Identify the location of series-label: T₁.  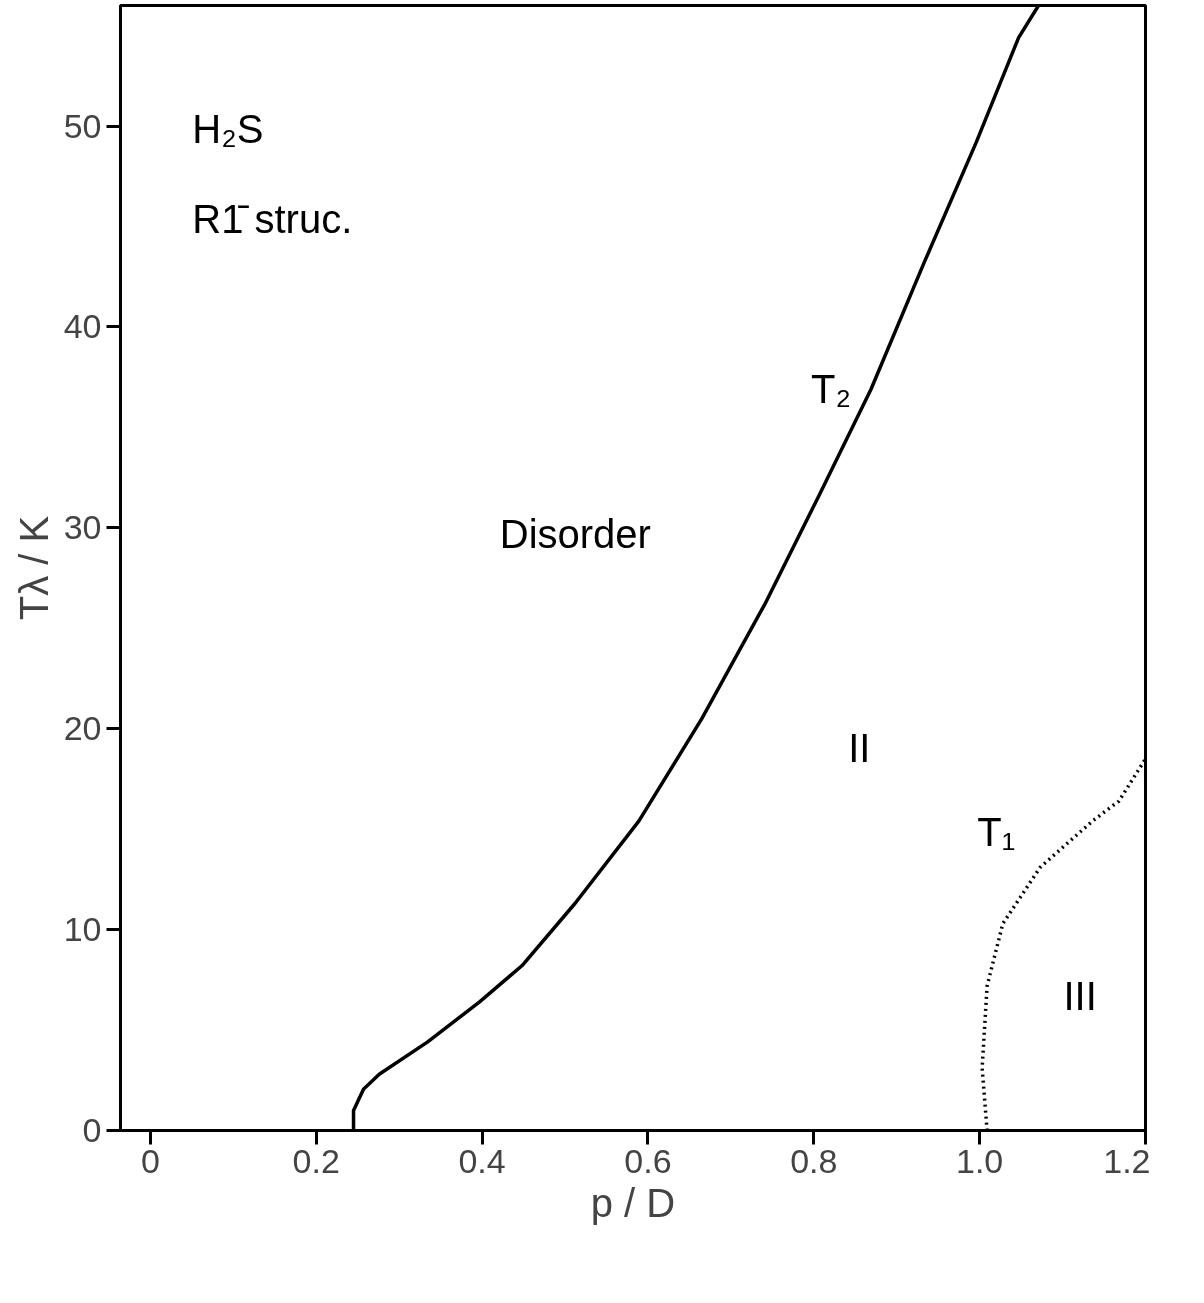
(996, 832).